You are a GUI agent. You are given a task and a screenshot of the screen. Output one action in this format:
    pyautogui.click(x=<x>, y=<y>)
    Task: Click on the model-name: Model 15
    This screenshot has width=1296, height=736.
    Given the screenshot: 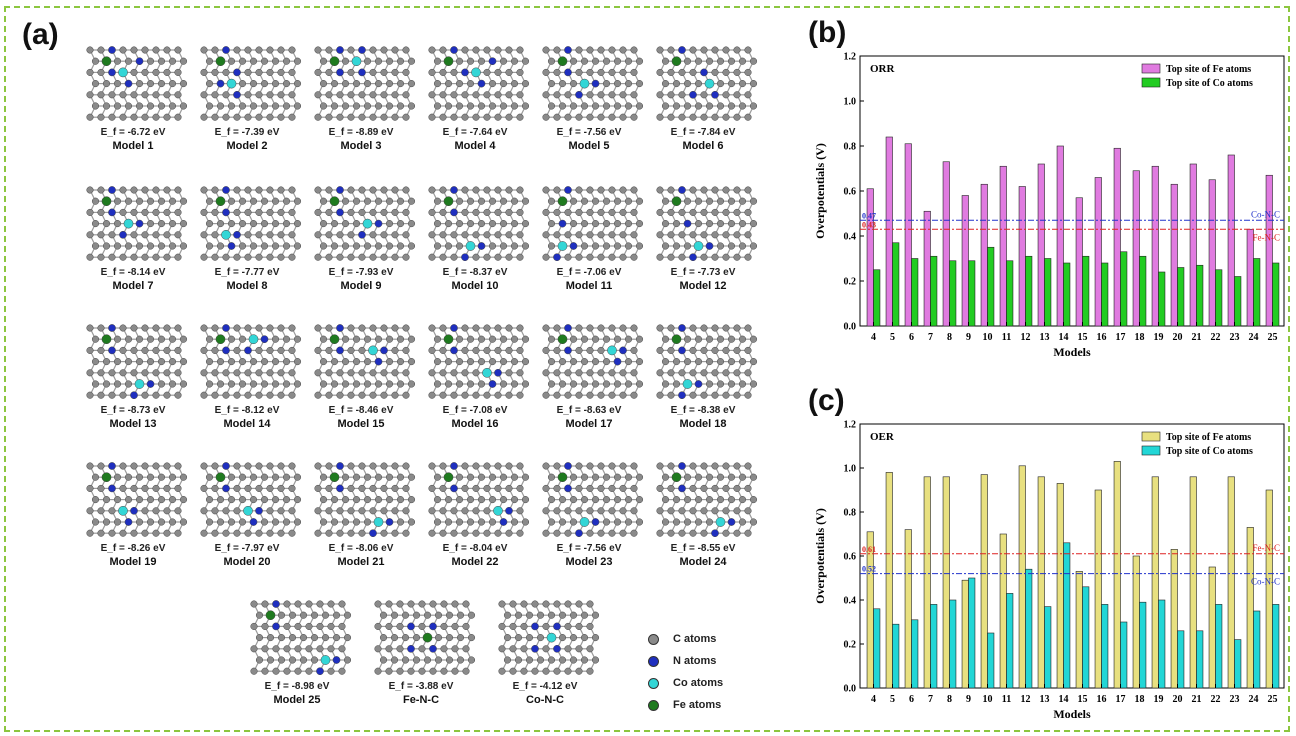 What is the action you would take?
    pyautogui.click(x=361, y=424)
    